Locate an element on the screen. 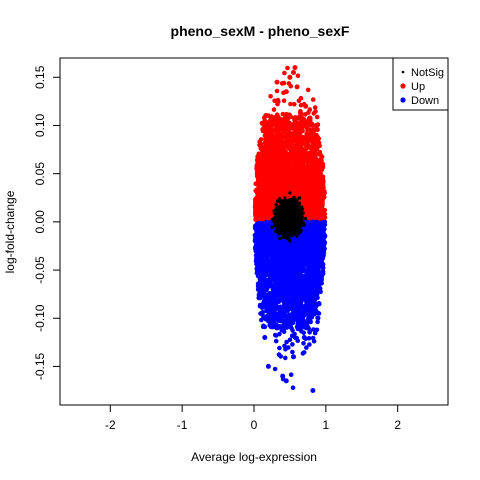 The height and width of the screenshot is (480, 480). chart-title: pheno_sexM - pheno_sexF is located at coordinates (260, 31).